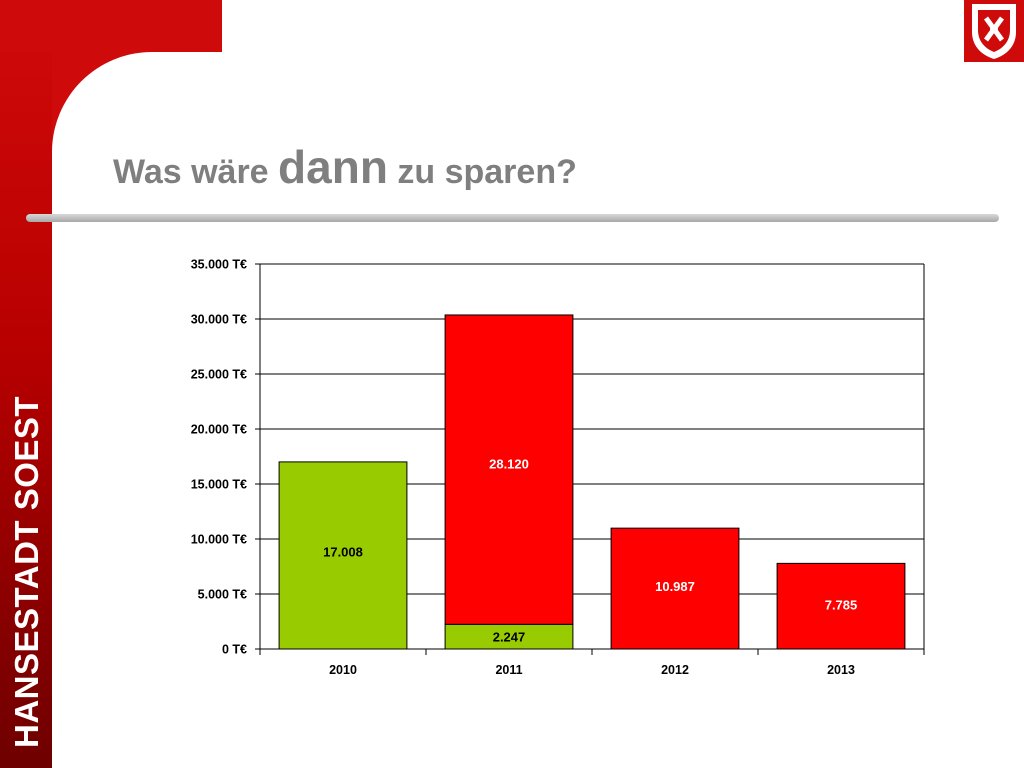 The width and height of the screenshot is (1024, 768). What do you see at coordinates (219, 265) in the screenshot?
I see `y-tick-label: 35.000 T€` at bounding box center [219, 265].